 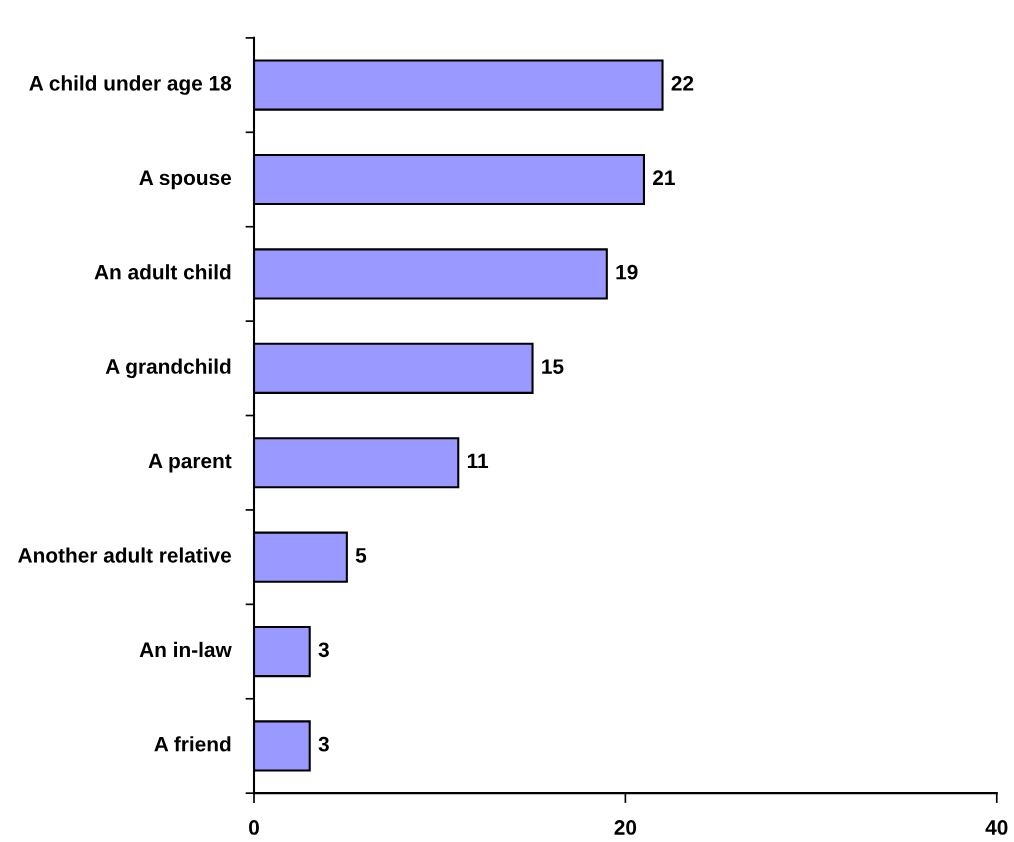 I want to click on data-label: 5, so click(x=361, y=555).